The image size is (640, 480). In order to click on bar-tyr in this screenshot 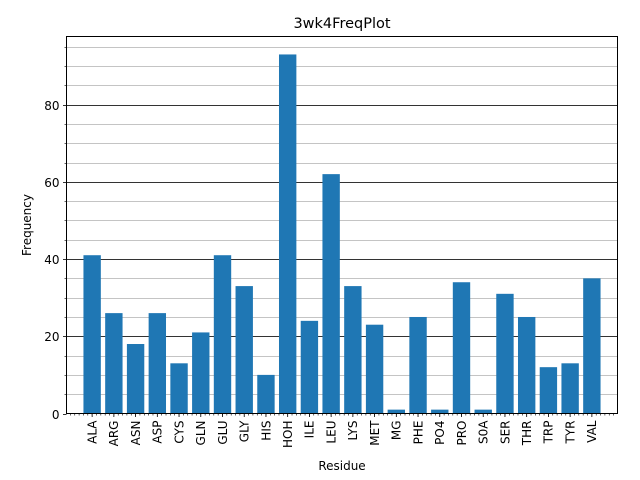, I will do `click(570, 388)`.